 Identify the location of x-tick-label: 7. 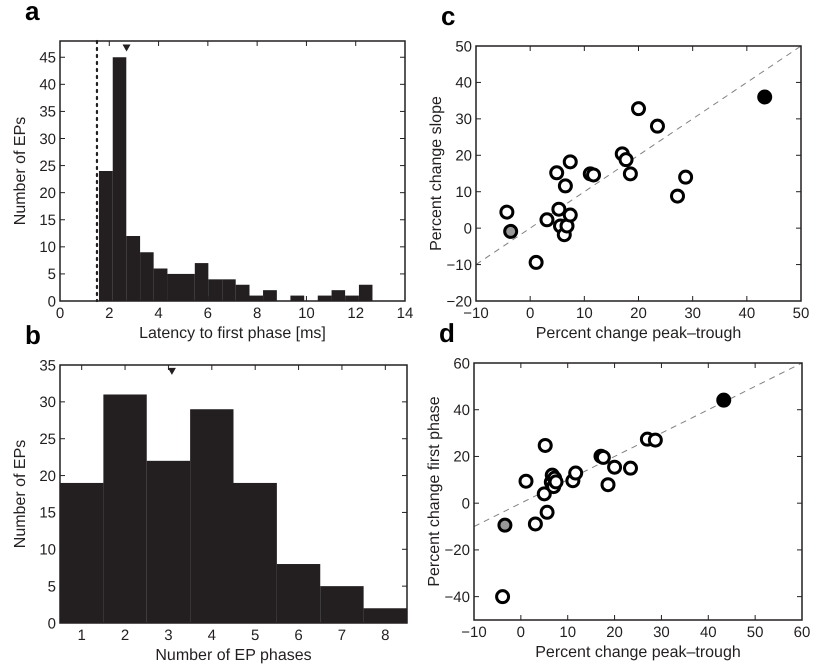
(342, 635).